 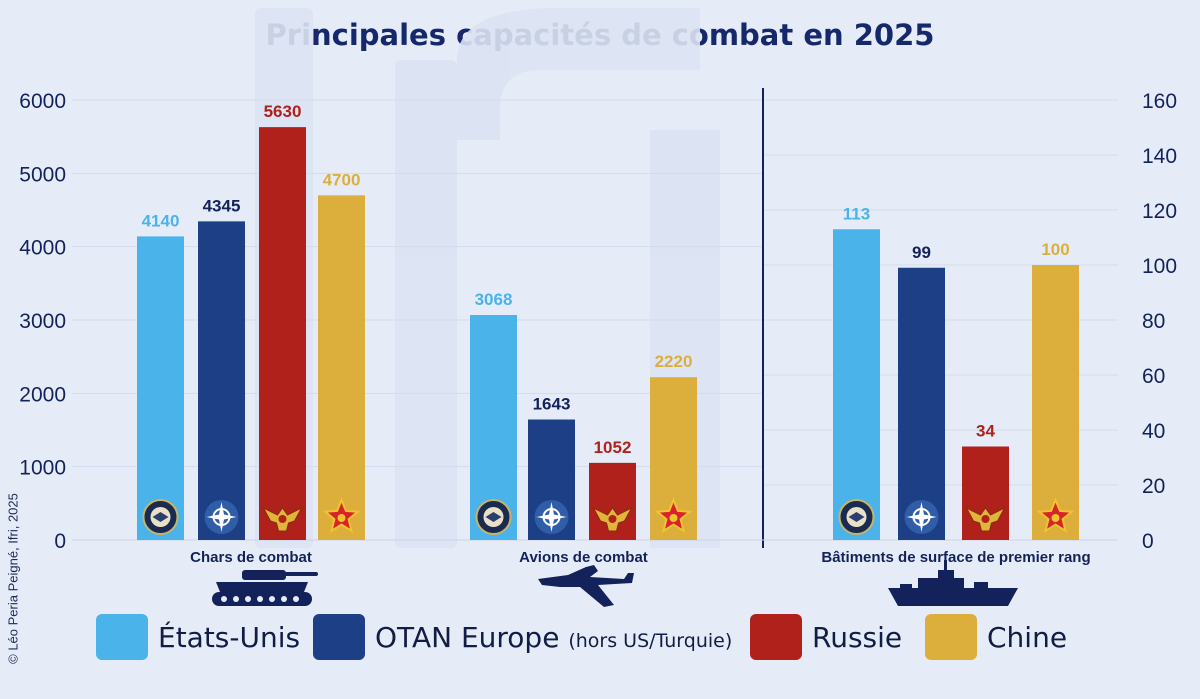 What do you see at coordinates (985, 431) in the screenshot?
I see `bar-value-label: 34` at bounding box center [985, 431].